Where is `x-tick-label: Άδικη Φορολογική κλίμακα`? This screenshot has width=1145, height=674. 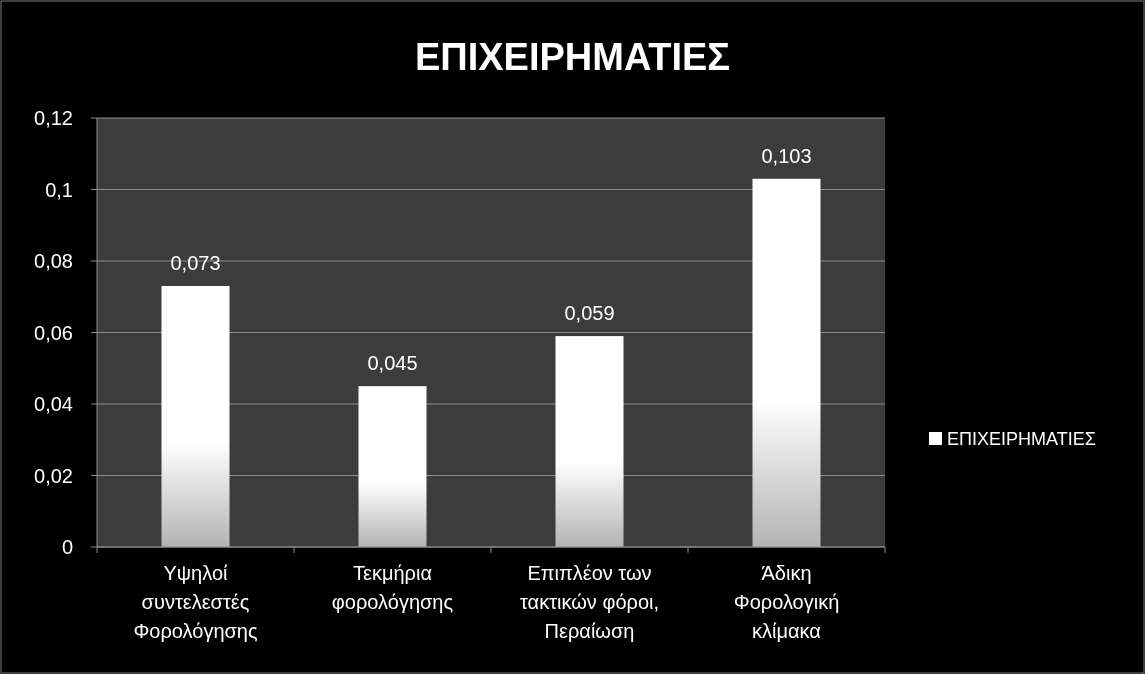 x-tick-label: Άδικη Φορολογική κλίμακα is located at coordinates (786, 602).